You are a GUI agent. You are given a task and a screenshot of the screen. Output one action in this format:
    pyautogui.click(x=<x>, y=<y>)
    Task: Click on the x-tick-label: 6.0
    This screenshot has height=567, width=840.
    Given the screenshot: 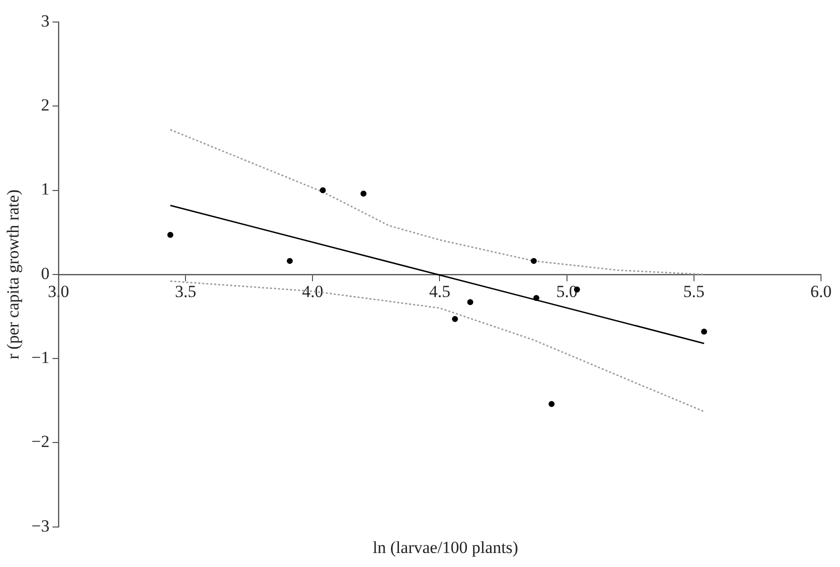 What is the action you would take?
    pyautogui.click(x=821, y=292)
    